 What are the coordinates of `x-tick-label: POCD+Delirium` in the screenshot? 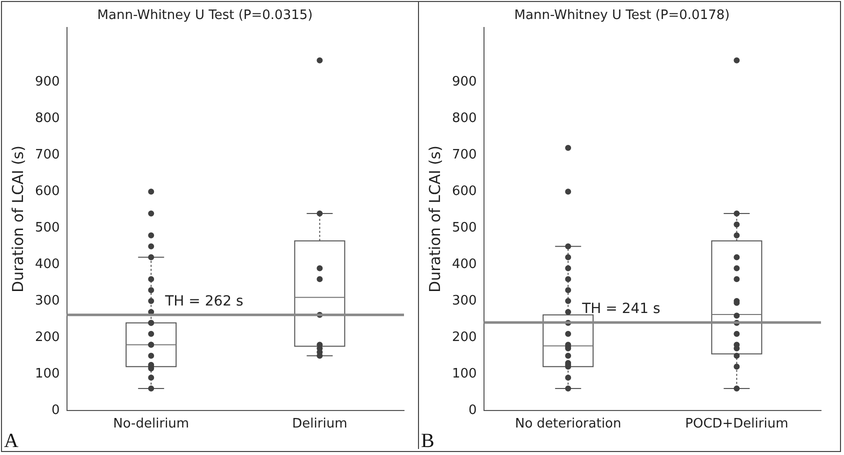 It's located at (736, 424).